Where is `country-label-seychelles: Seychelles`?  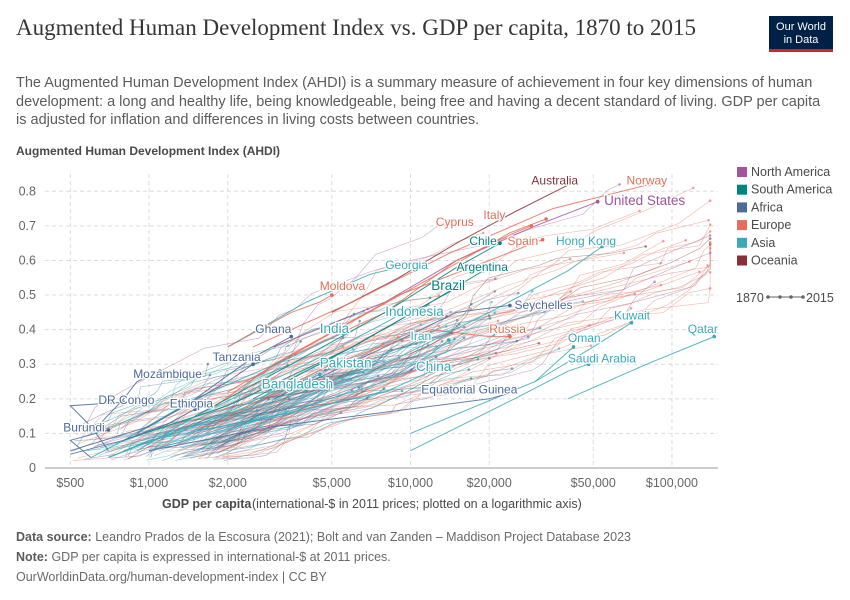
country-label-seychelles: Seychelles is located at coordinates (543, 305).